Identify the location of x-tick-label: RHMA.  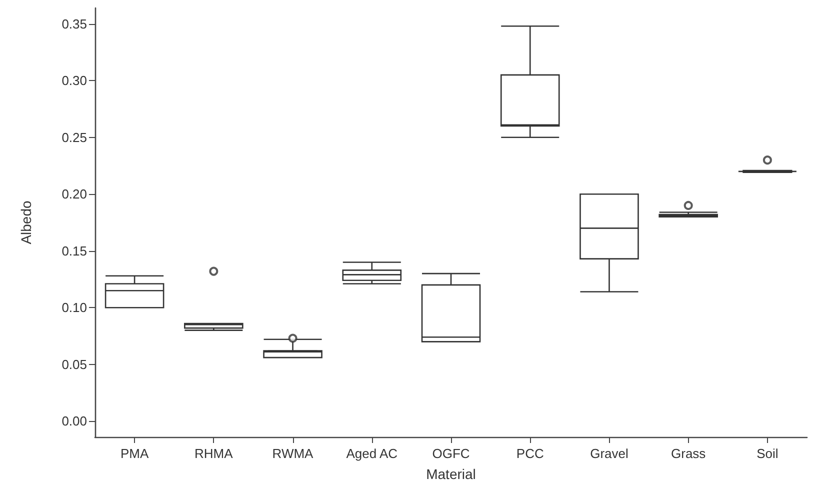
(214, 453).